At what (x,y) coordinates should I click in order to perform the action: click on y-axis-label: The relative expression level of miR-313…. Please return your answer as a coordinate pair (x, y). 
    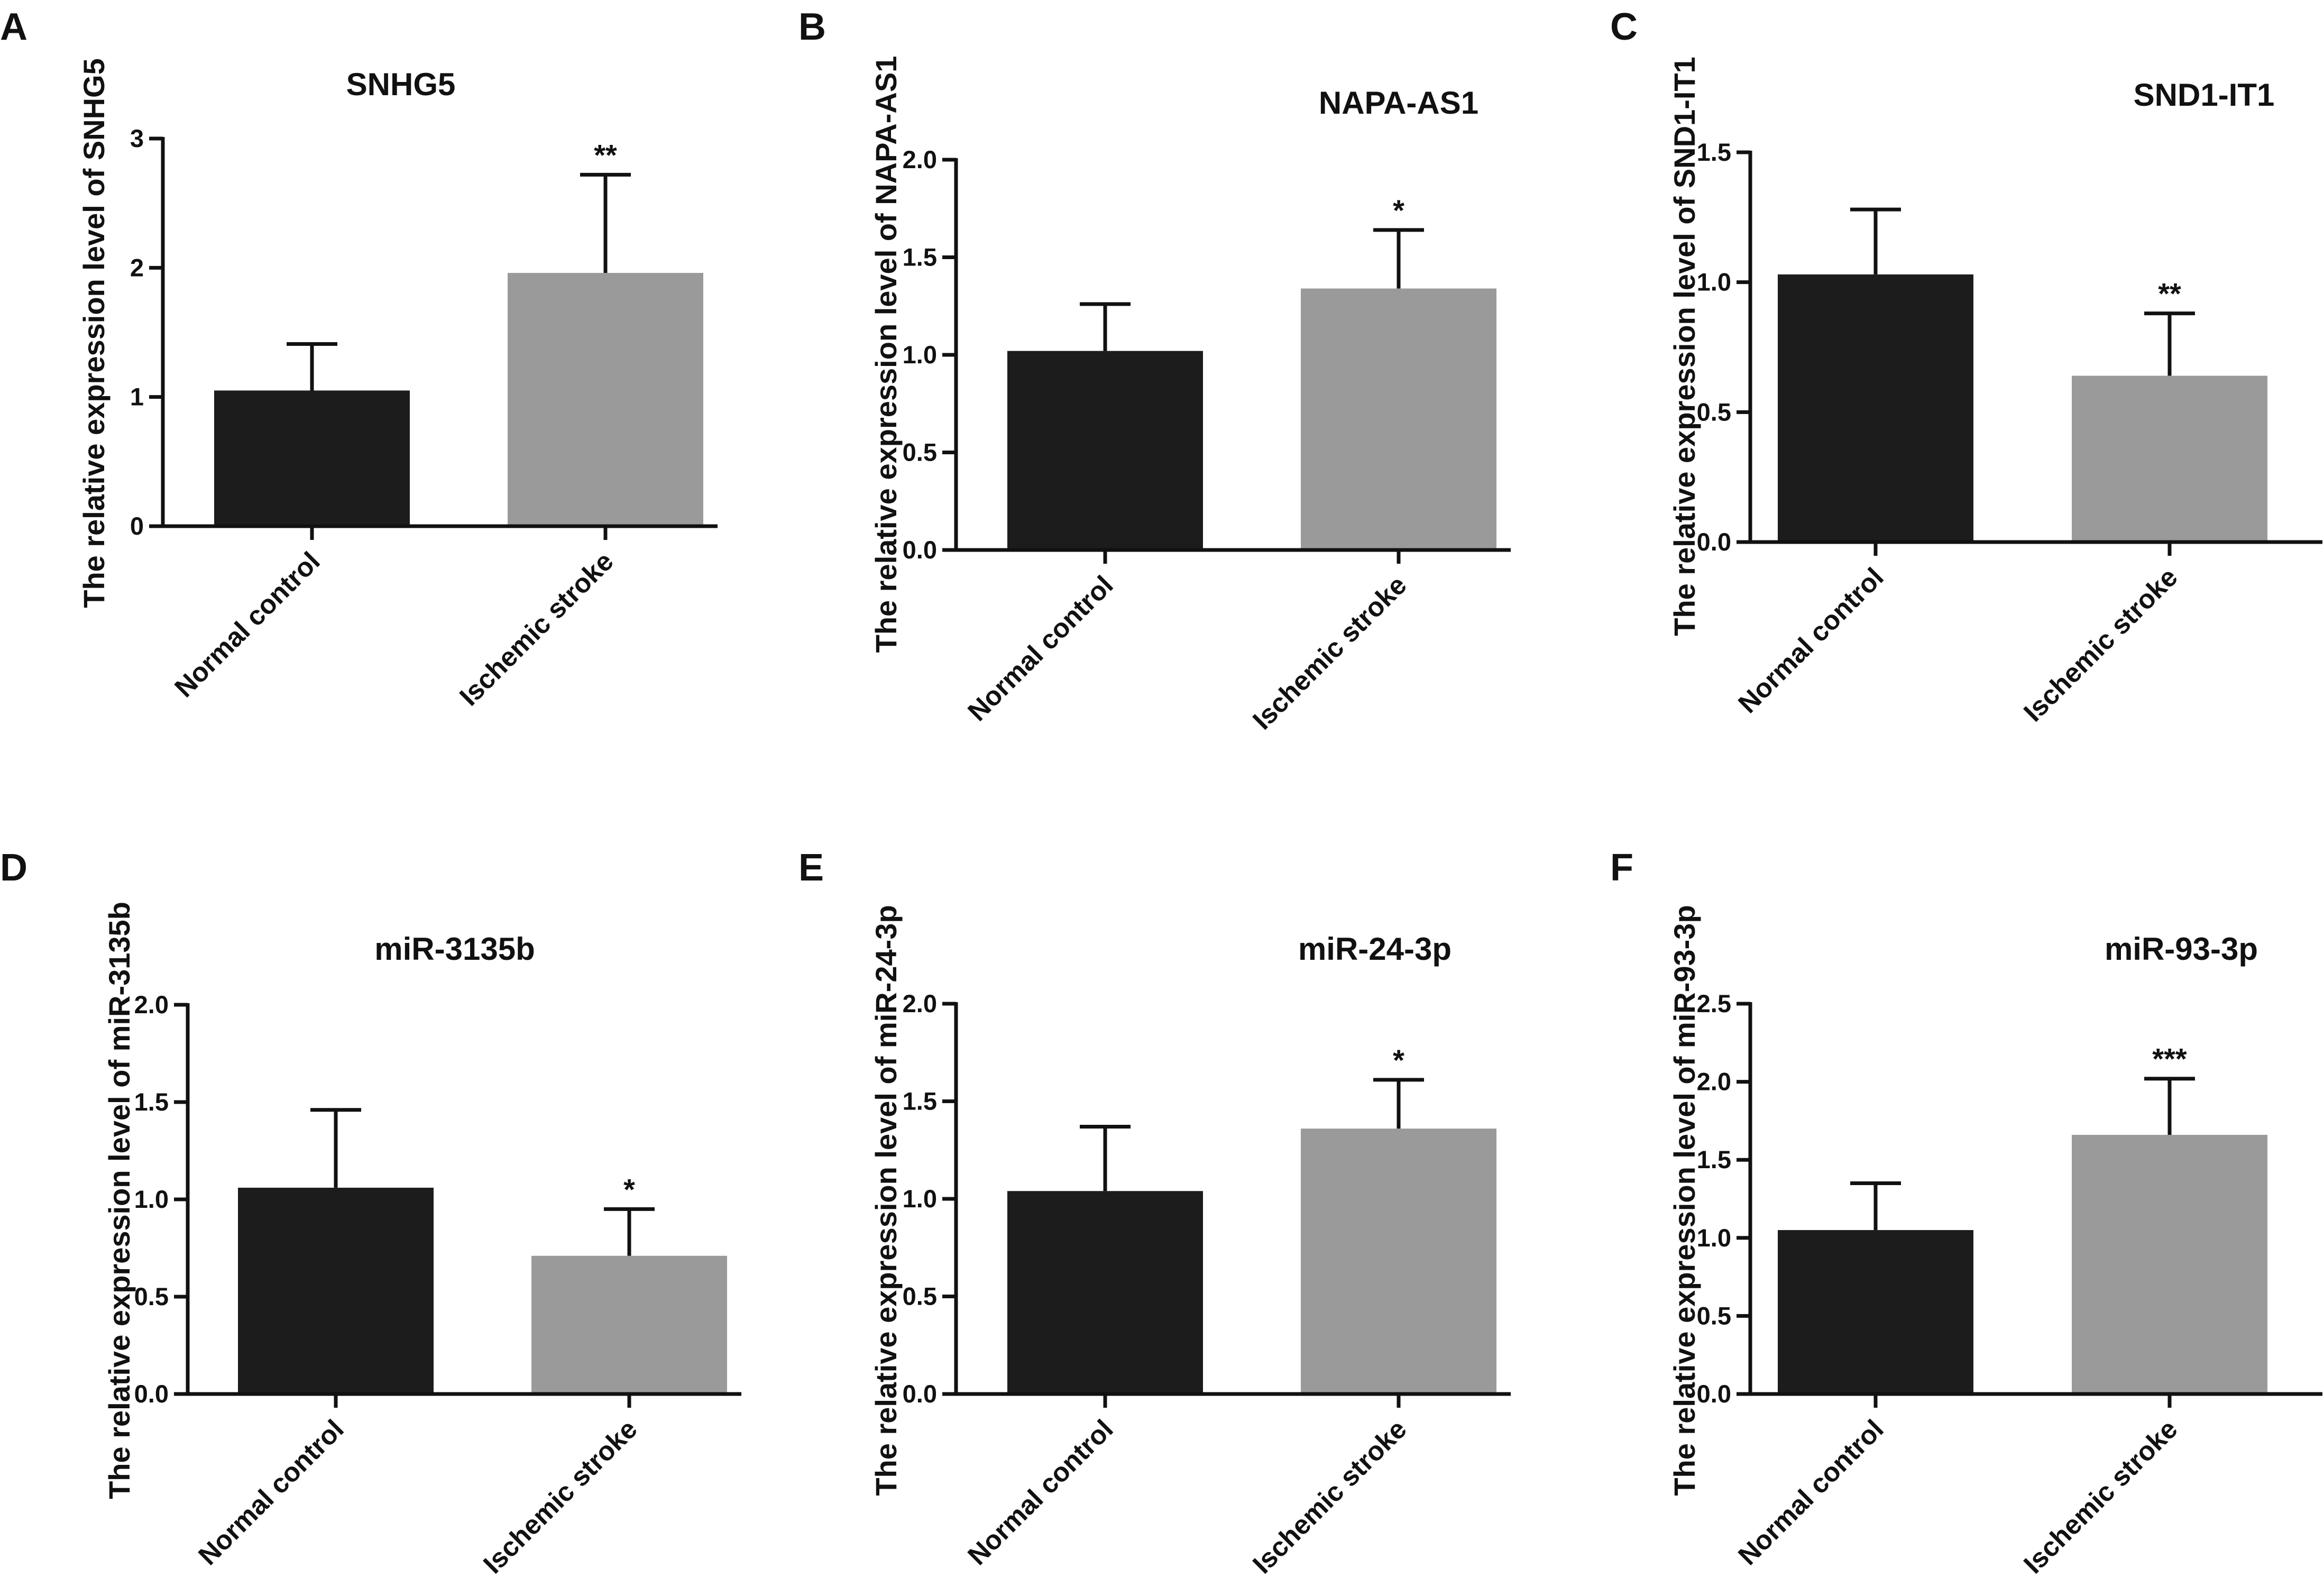
    Looking at the image, I should click on (119, 1200).